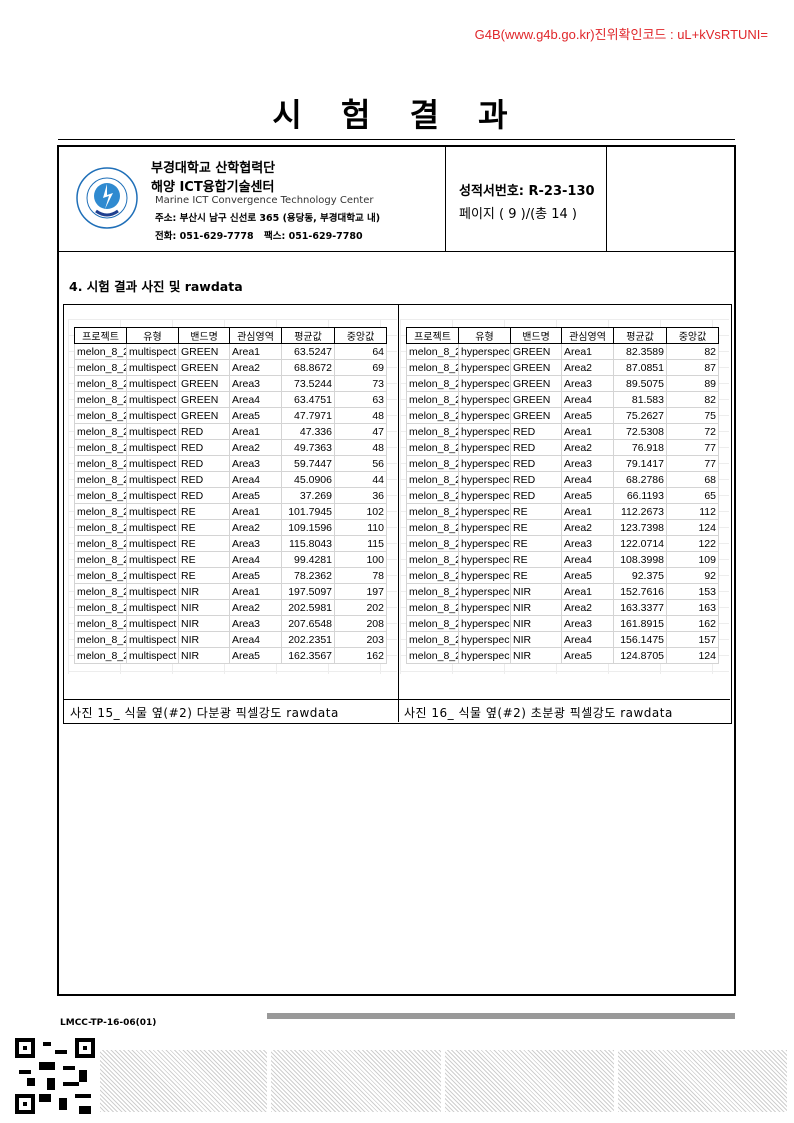  What do you see at coordinates (562, 463) in the screenshot?
I see `table-row: melon_8_2 hyperspec RED Area3 79.1417 77` at bounding box center [562, 463].